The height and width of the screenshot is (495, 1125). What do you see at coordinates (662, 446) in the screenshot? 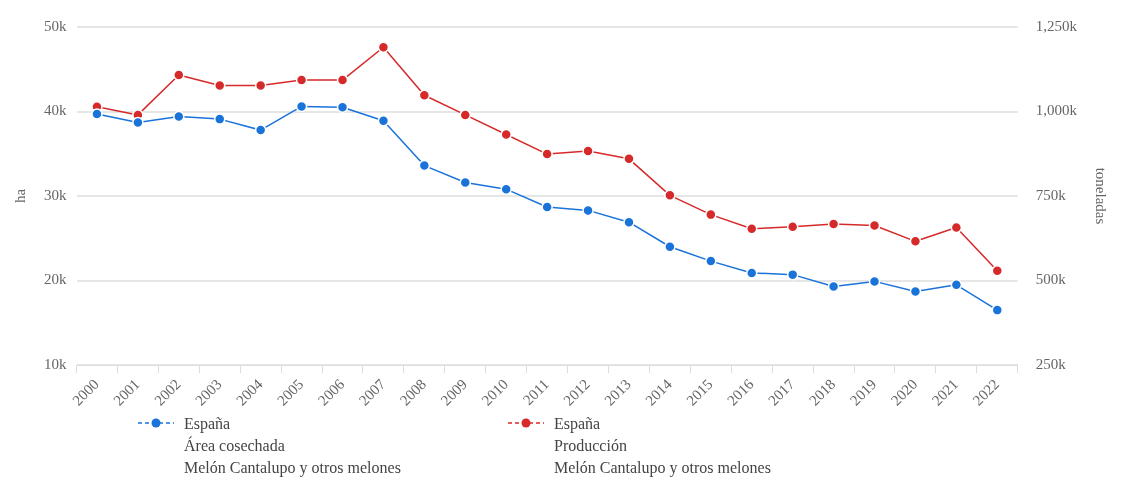
I see `legend-label: España Producción Melón Cantalupo y otros melones` at bounding box center [662, 446].